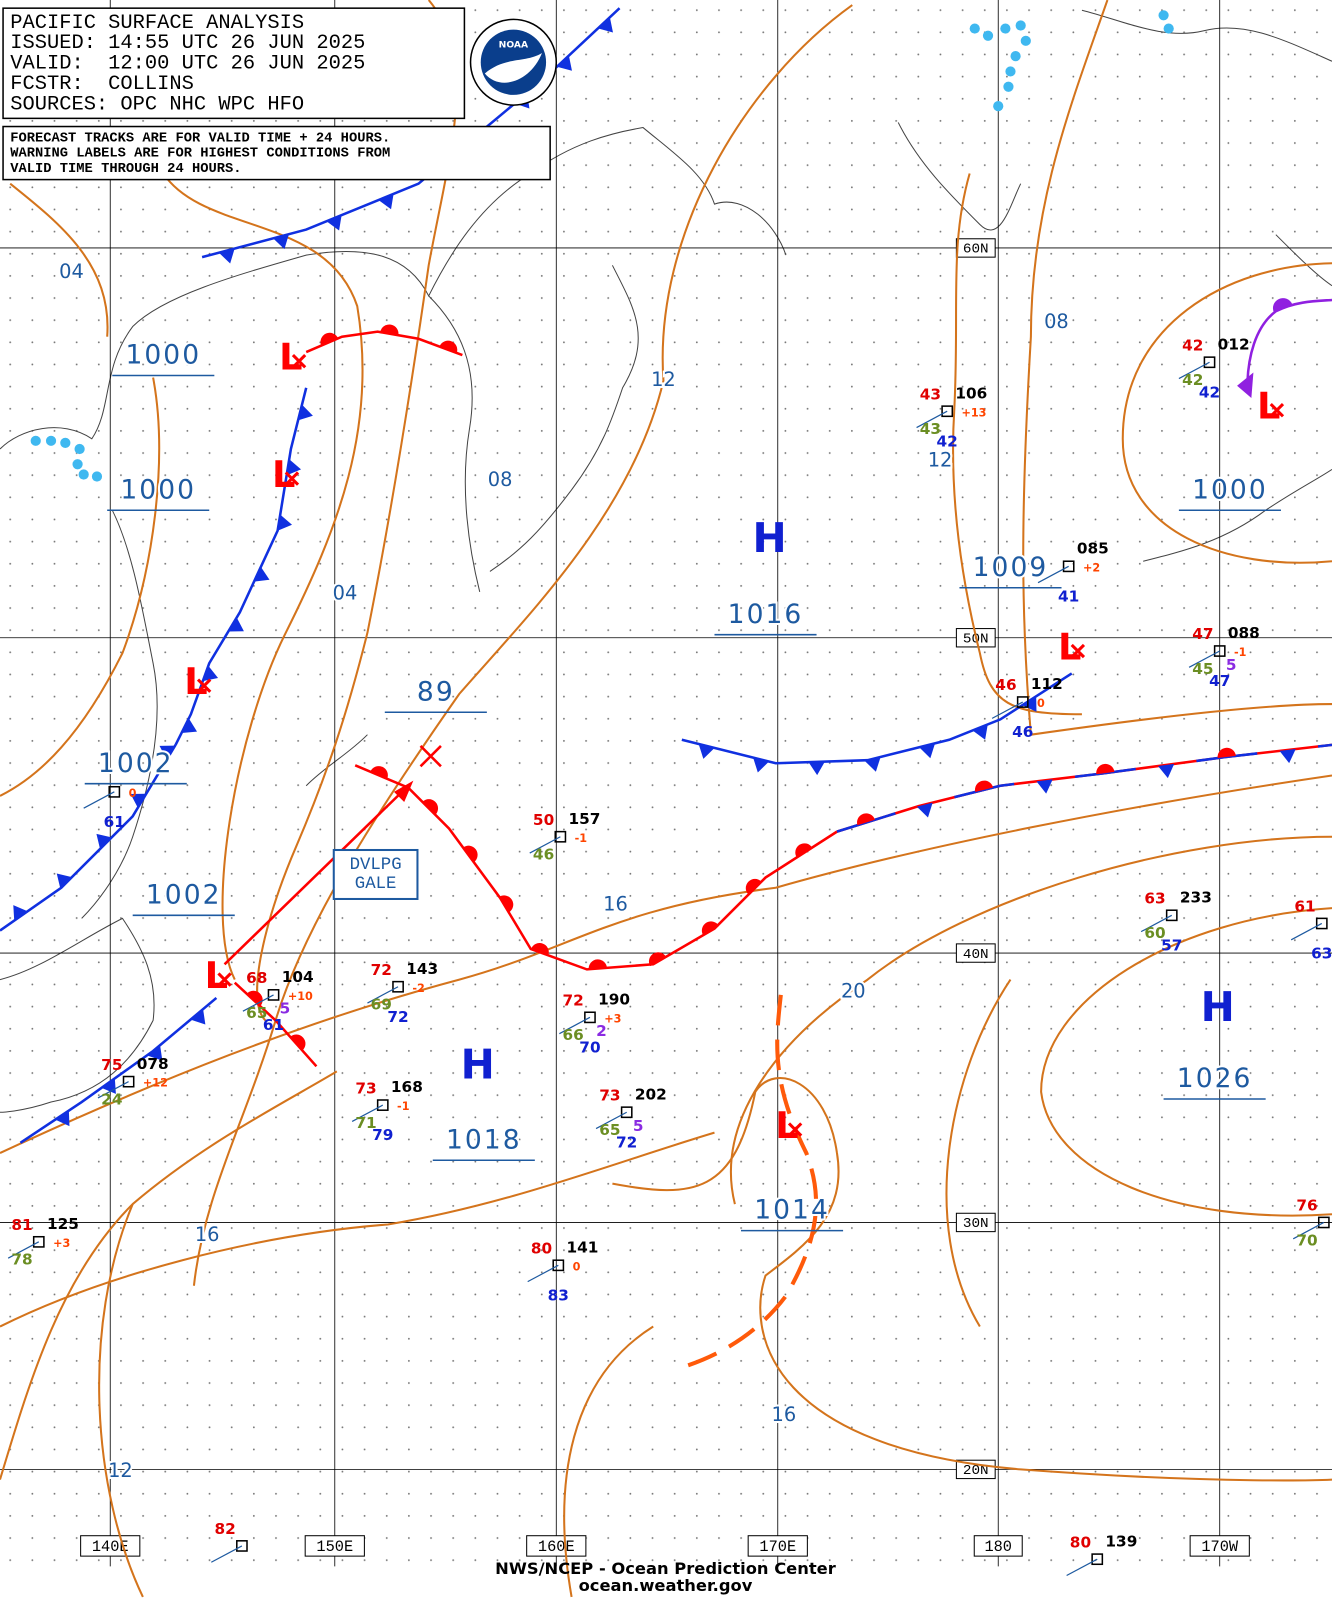 The height and width of the screenshot is (1600, 1332). What do you see at coordinates (163, 355) in the screenshot?
I see `isobar-label: 1000` at bounding box center [163, 355].